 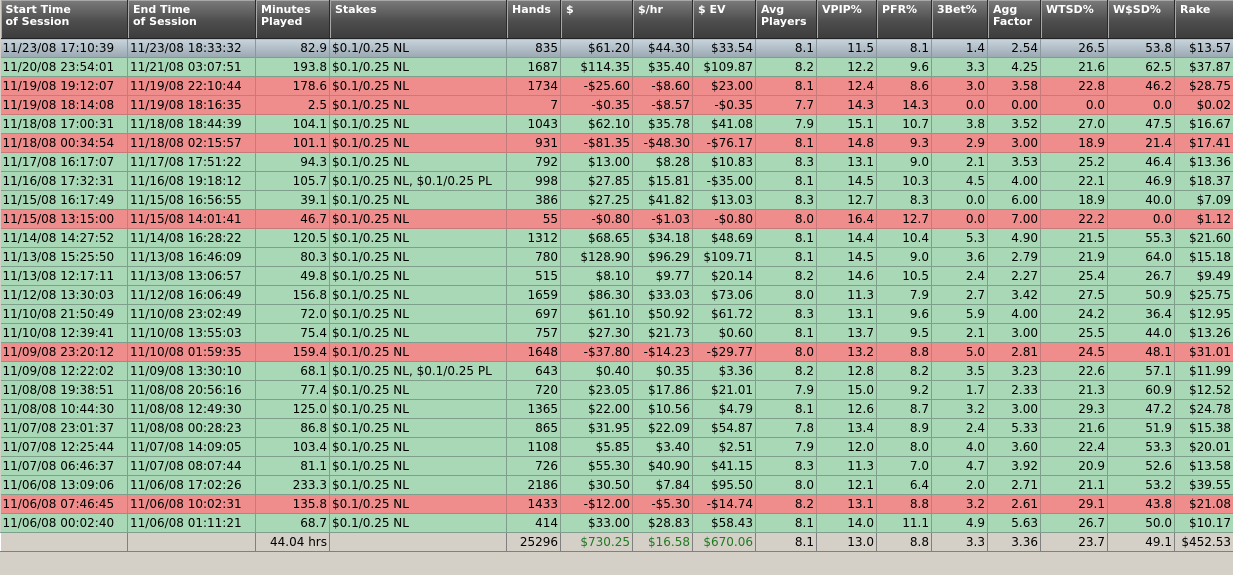 I want to click on column-header-sublabel: Factor, so click(x=1013, y=21).